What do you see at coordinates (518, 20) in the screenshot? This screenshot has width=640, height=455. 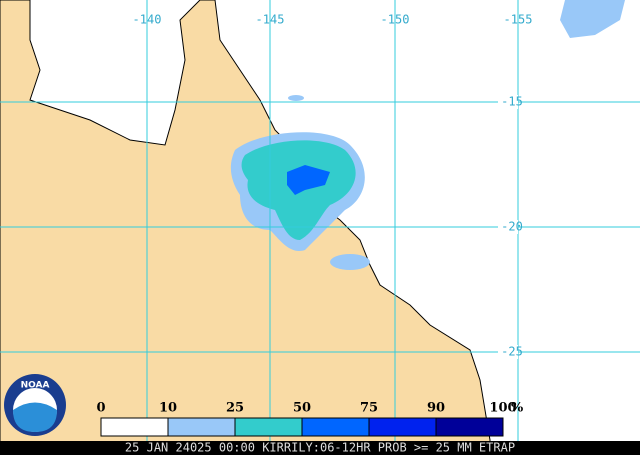 I see `longitude-label: -155` at bounding box center [518, 20].